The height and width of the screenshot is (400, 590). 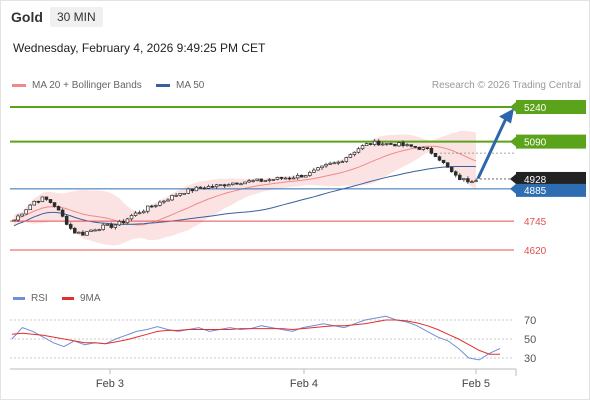 I want to click on rsi-swatch-icon, so click(x=19, y=298).